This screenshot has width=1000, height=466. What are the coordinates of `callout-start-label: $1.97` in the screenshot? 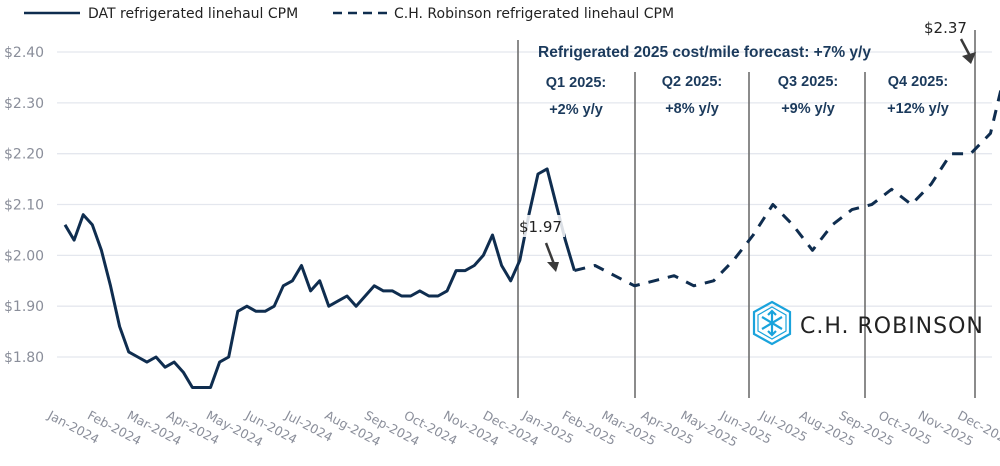 It's located at (540, 227).